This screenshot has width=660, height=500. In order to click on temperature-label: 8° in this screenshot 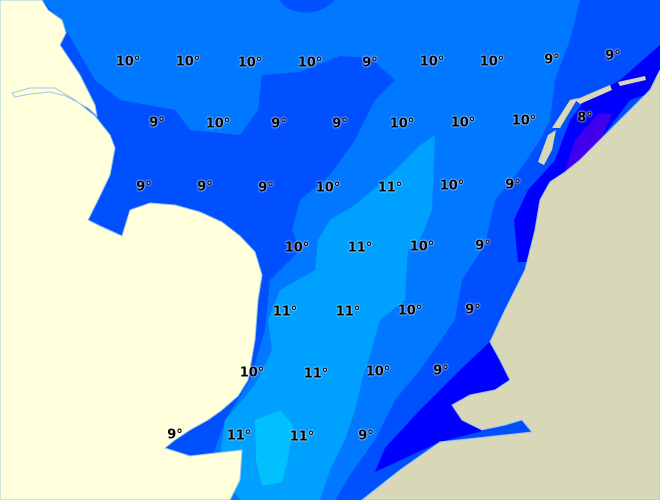, I will do `click(585, 118)`.